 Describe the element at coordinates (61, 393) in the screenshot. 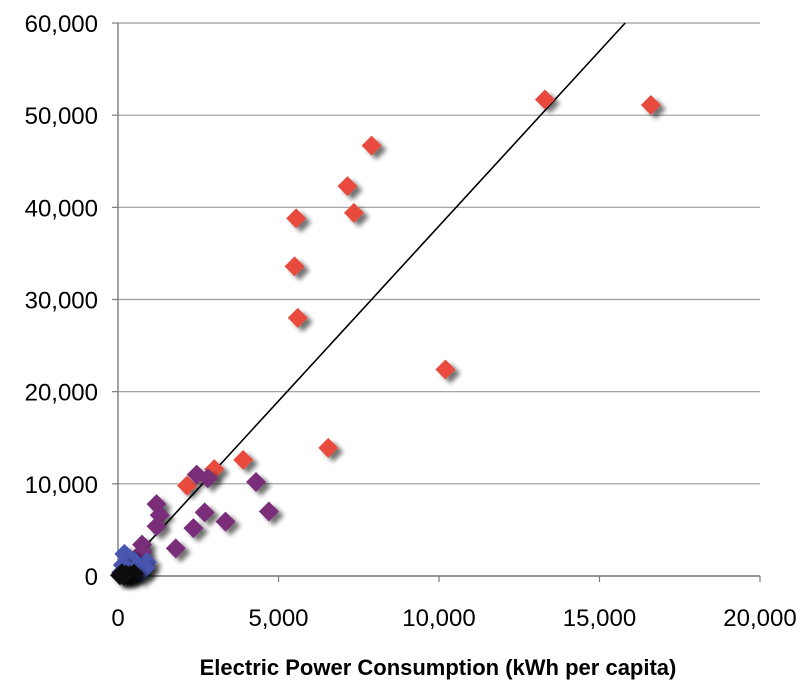

I see `y-tick-label: 20,000` at that location.